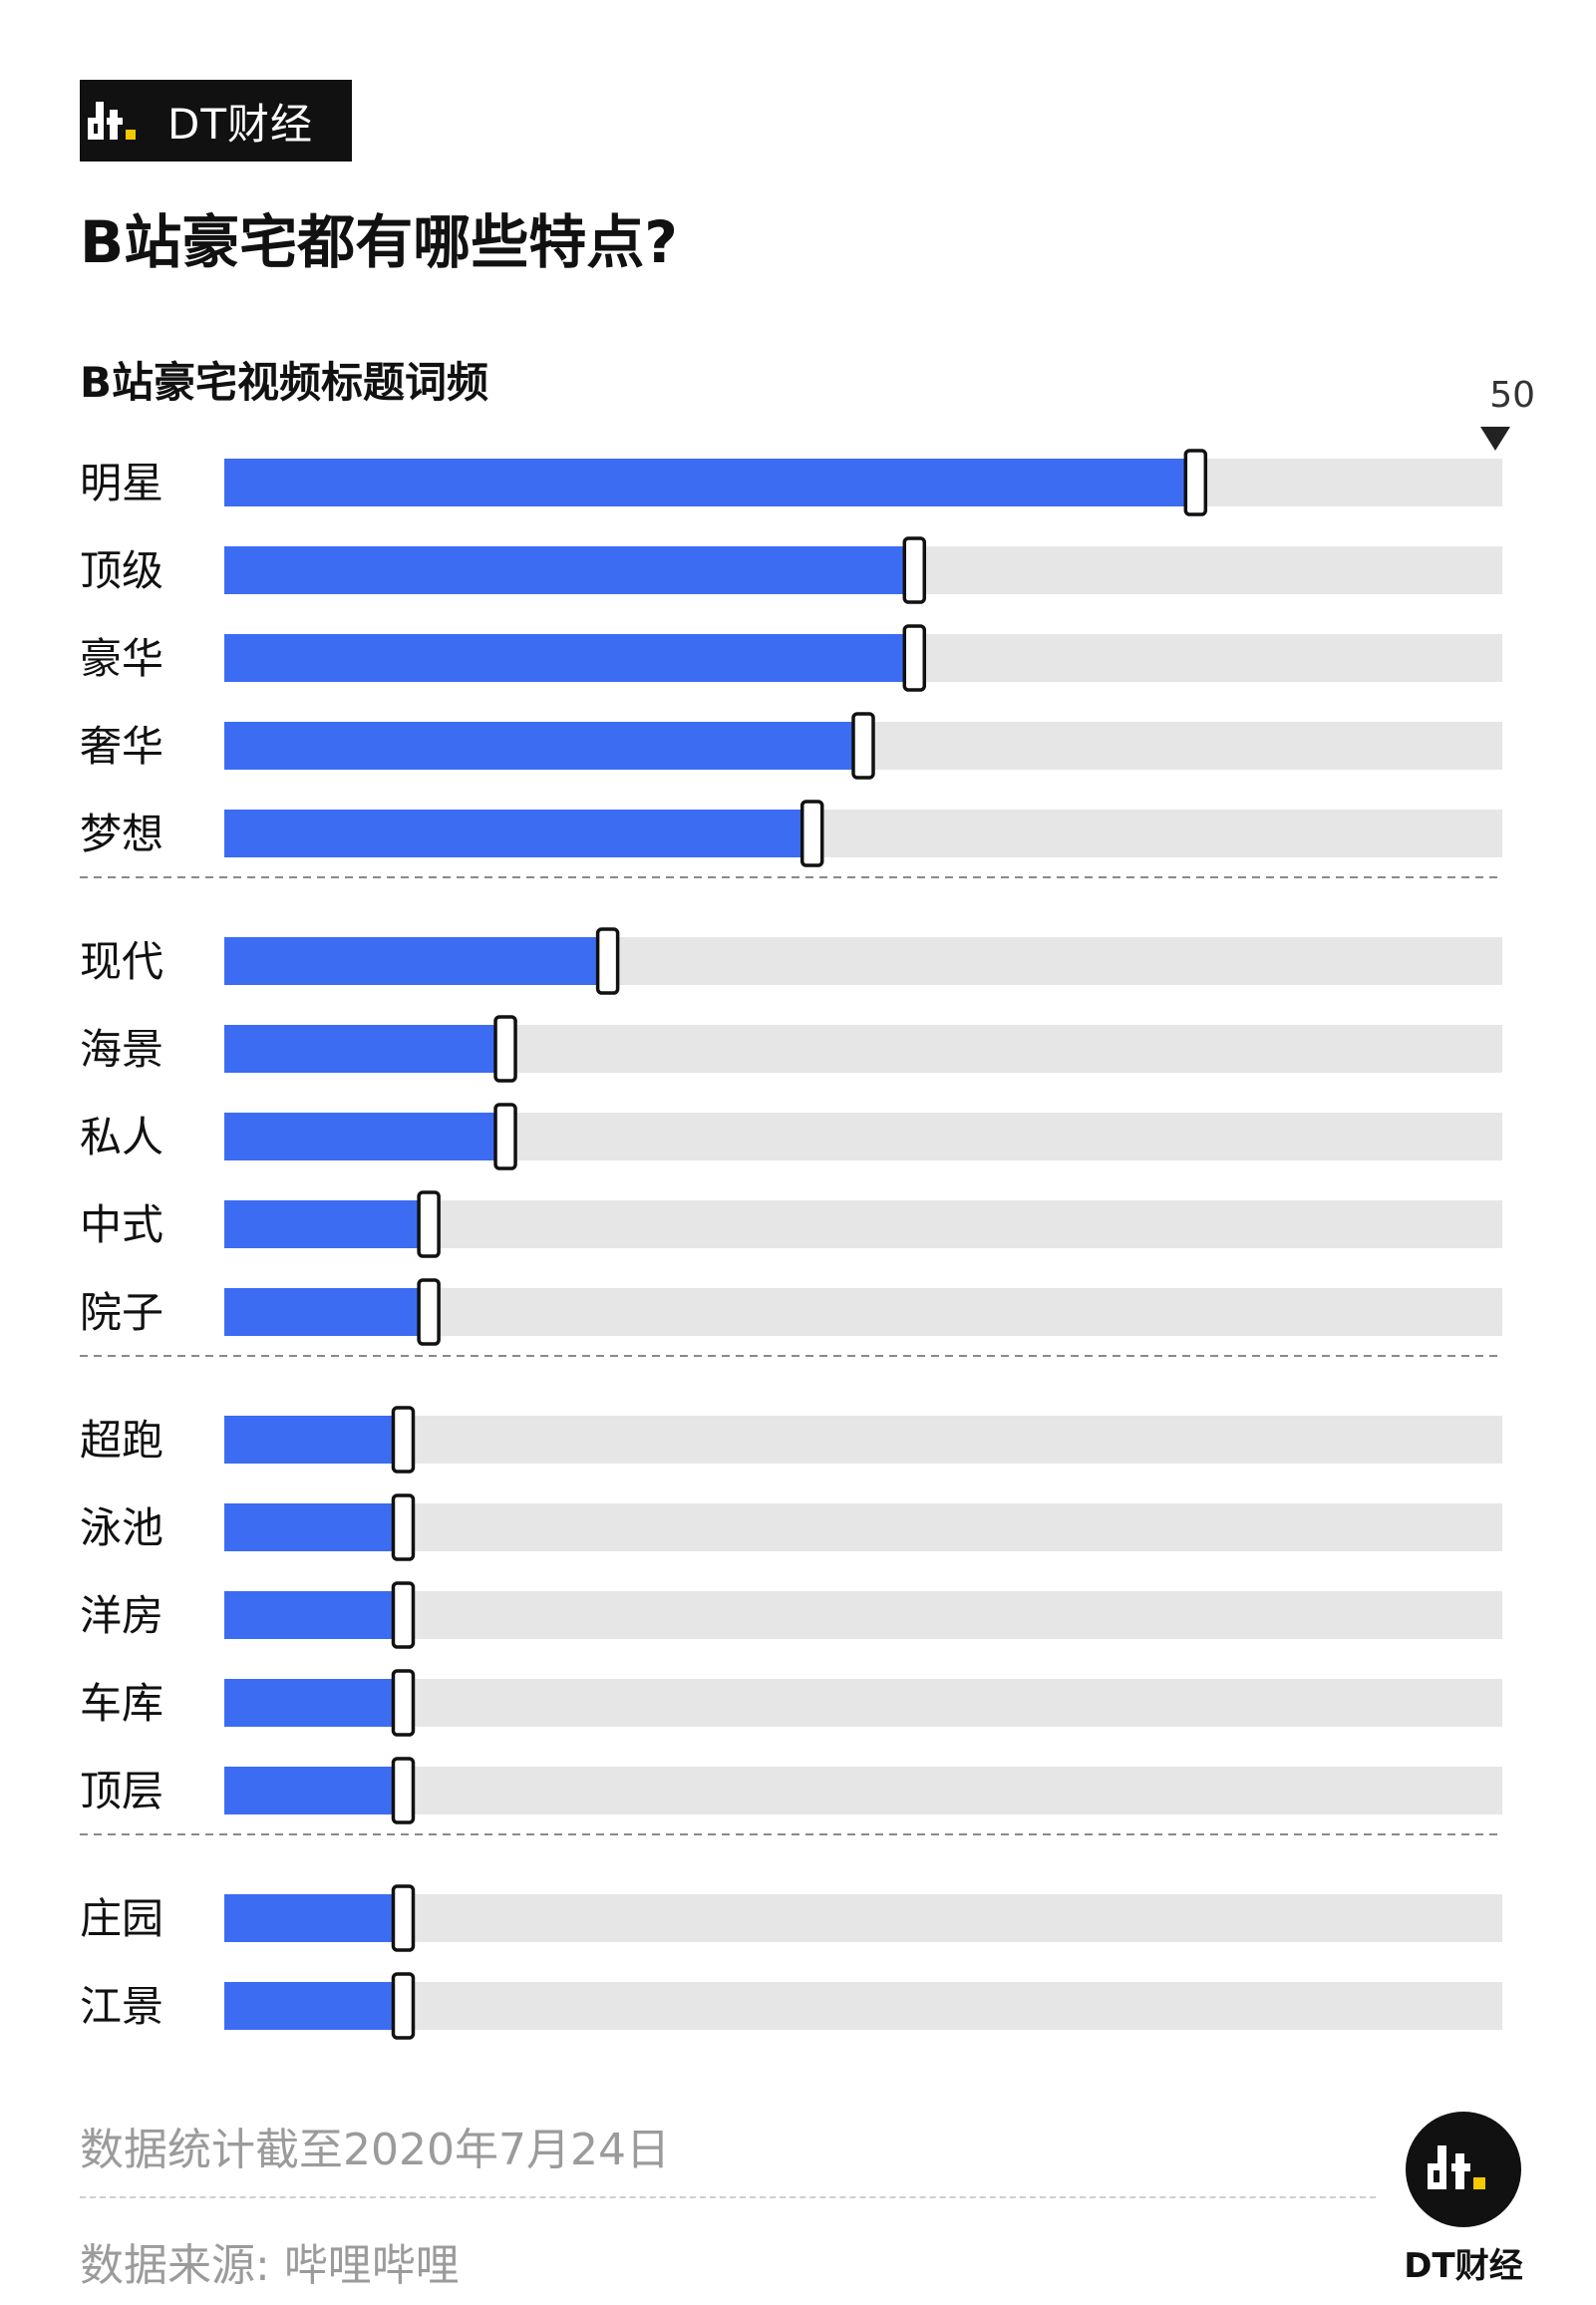  Describe the element at coordinates (728, 2197) in the screenshot. I see `footer-divider` at that location.